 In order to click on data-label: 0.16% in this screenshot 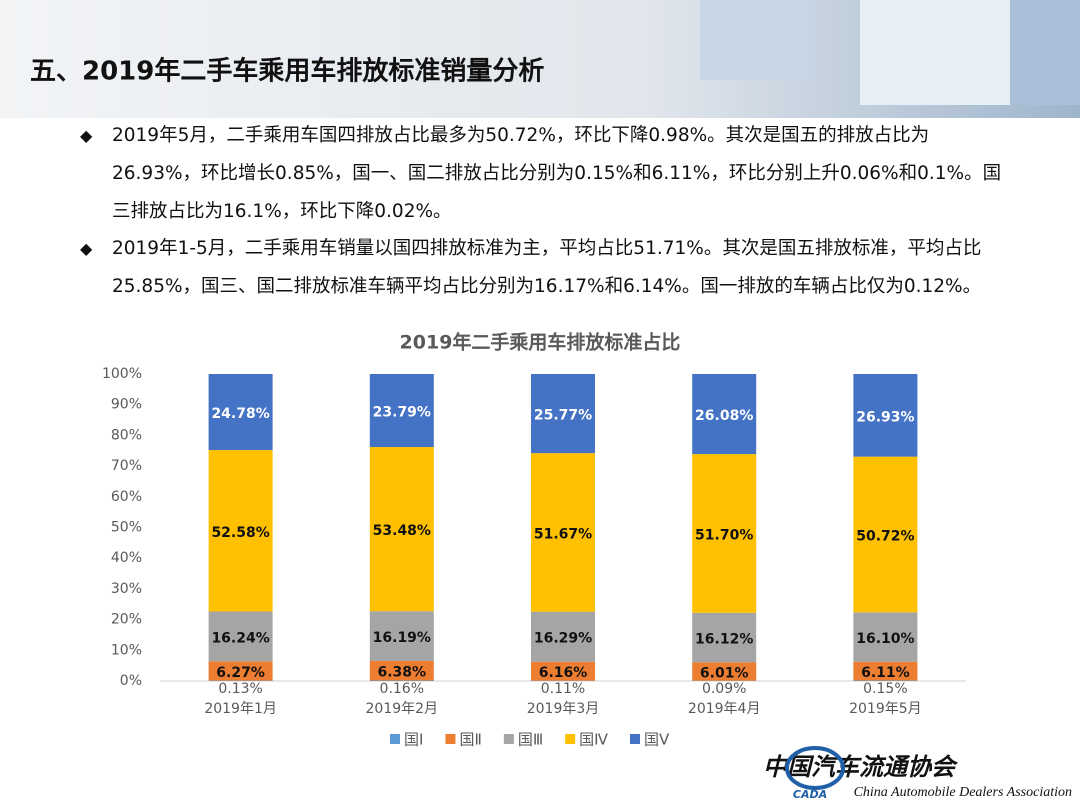, I will do `click(402, 689)`.